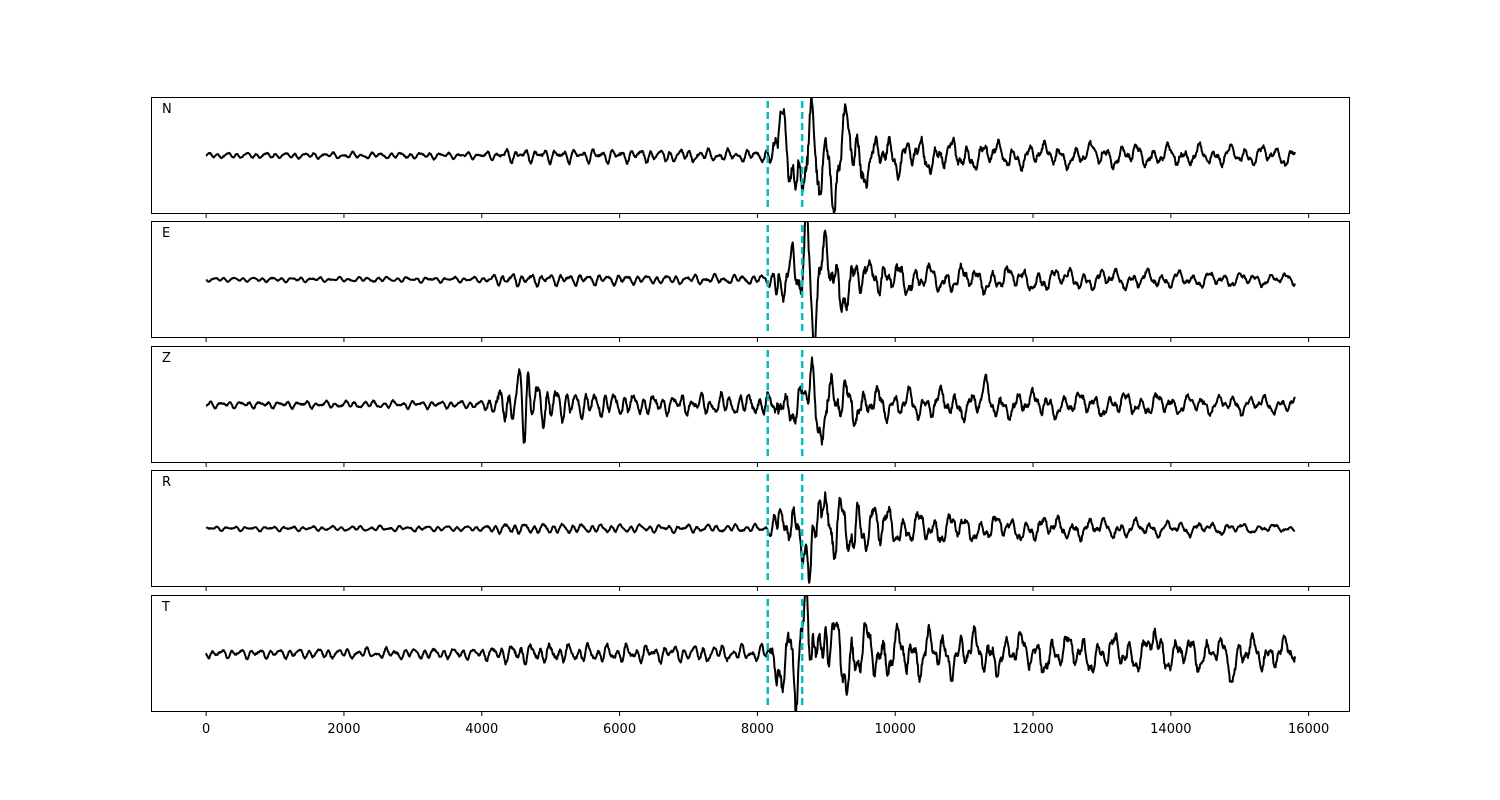 This screenshot has height=800, width=1500. Describe the element at coordinates (1032, 729) in the screenshot. I see `x-tick-label: 12000` at that location.